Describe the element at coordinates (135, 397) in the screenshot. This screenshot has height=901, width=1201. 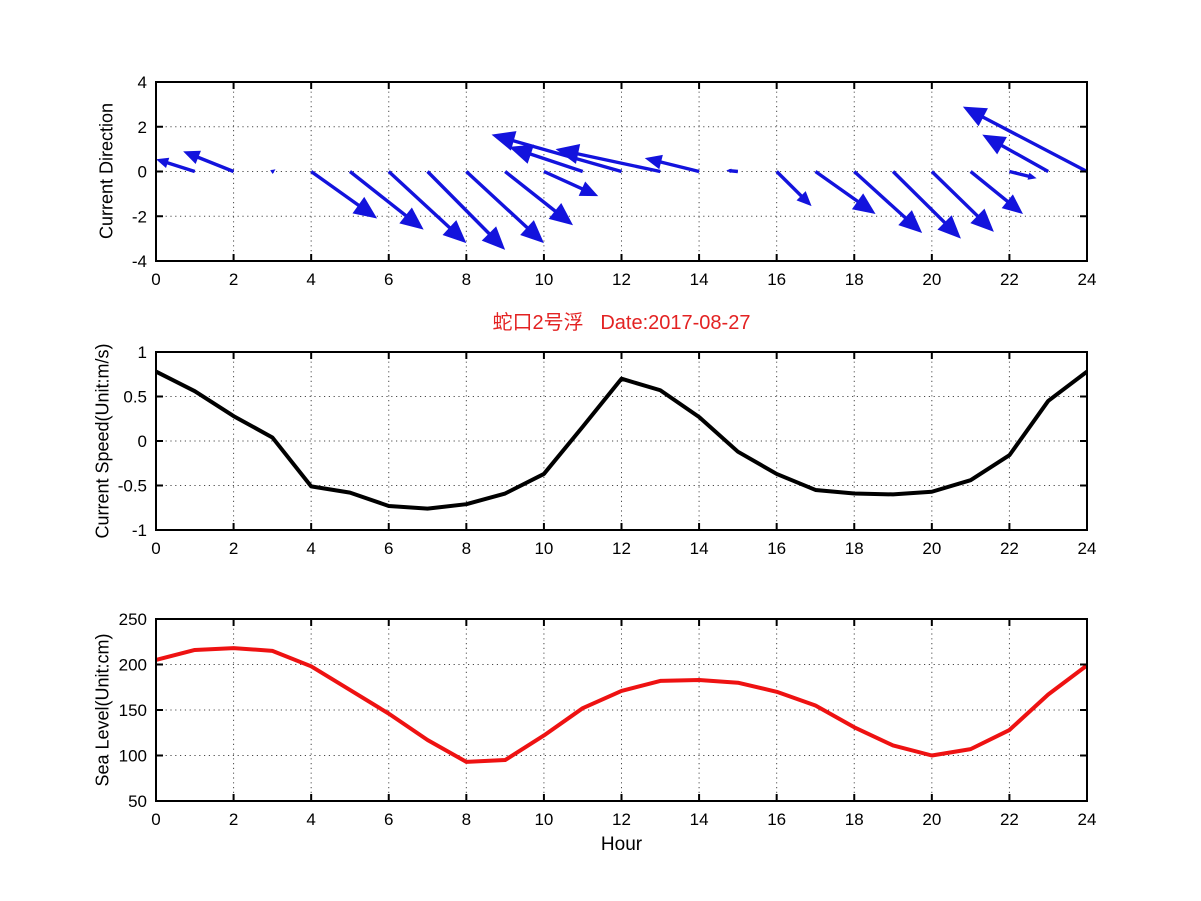
I see `y-tick-label: 0.5` at that location.